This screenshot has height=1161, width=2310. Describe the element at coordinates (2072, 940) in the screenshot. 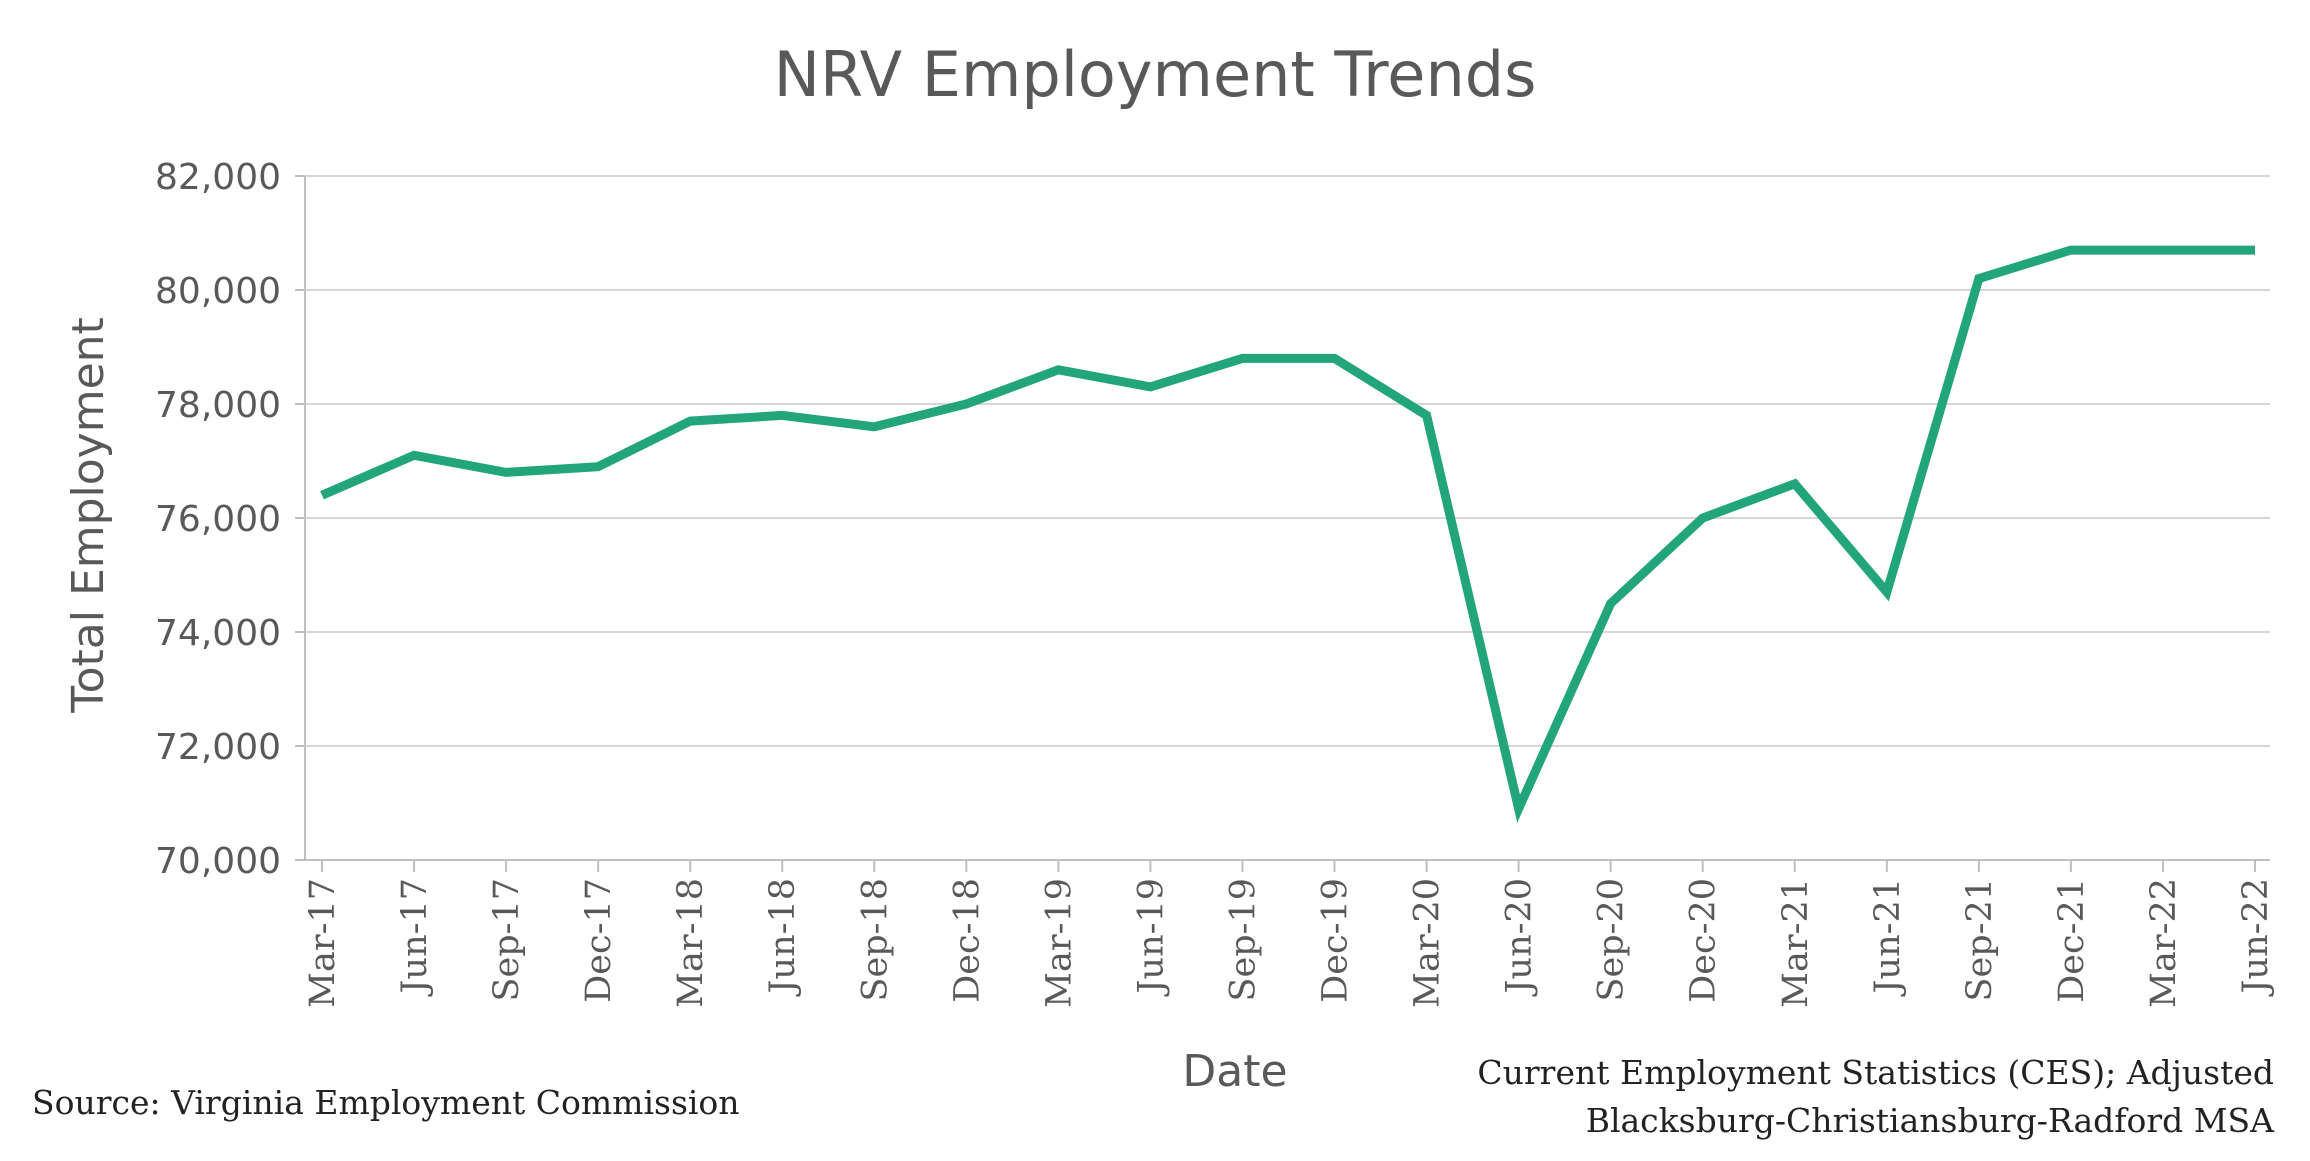

I see `x-tick-label: Dec-21` at that location.